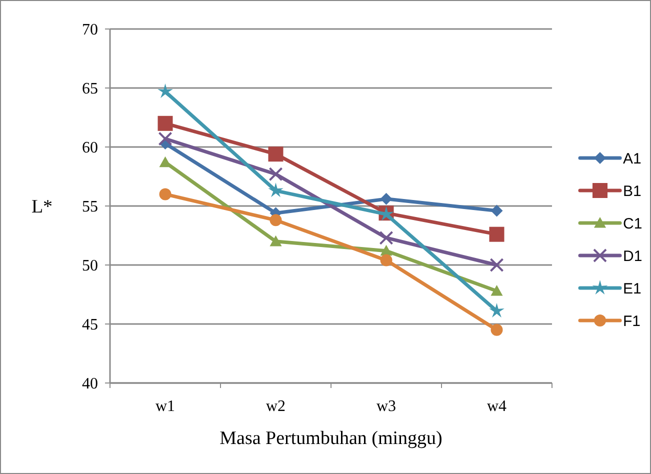 This screenshot has height=474, width=651. What do you see at coordinates (496, 406) in the screenshot?
I see `x-tick-label: w4` at bounding box center [496, 406].